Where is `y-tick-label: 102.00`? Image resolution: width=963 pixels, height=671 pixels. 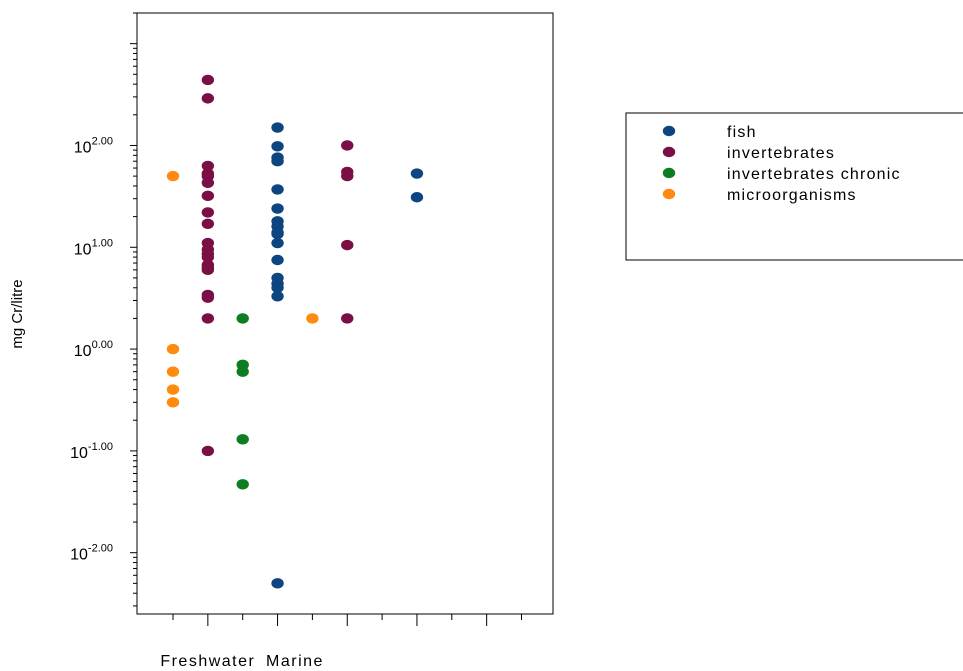 y-tick-label: 102.00 is located at coordinates (93, 145).